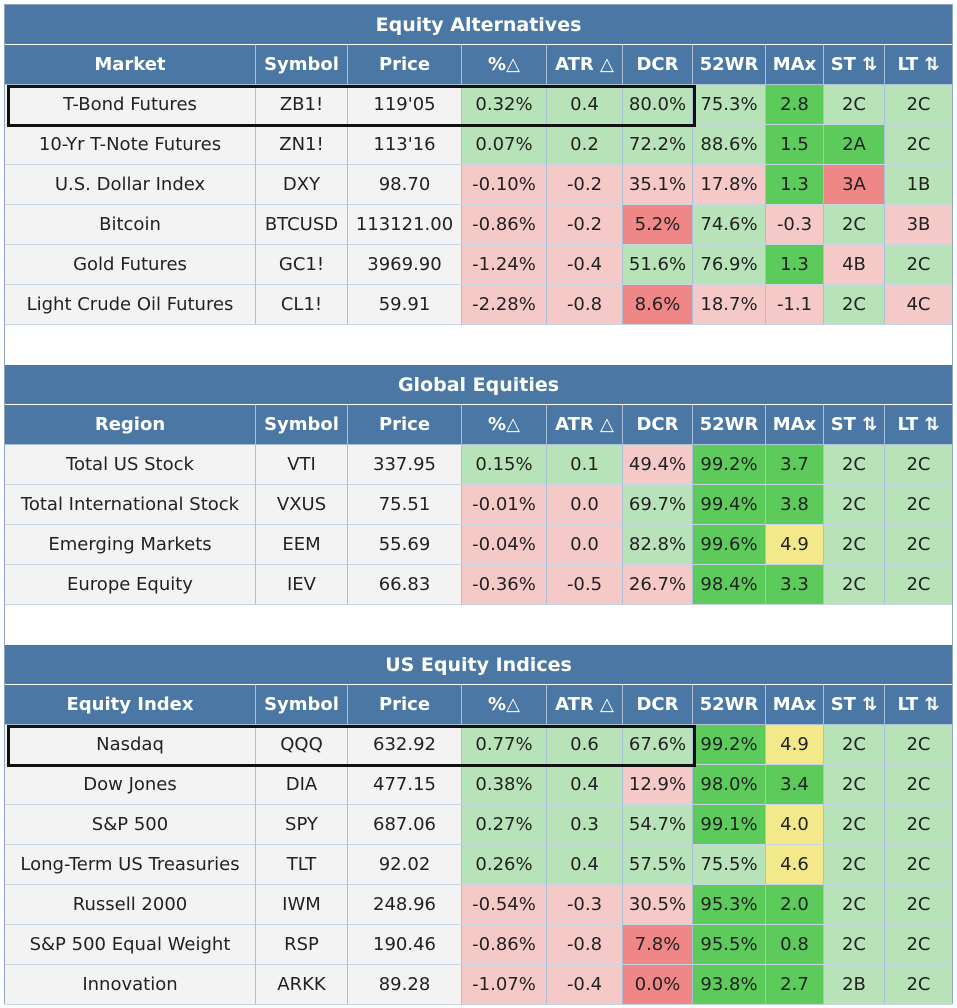 The width and height of the screenshot is (957, 1008). Describe the element at coordinates (585, 785) in the screenshot. I see `cell-atr-change: 0.4` at that location.